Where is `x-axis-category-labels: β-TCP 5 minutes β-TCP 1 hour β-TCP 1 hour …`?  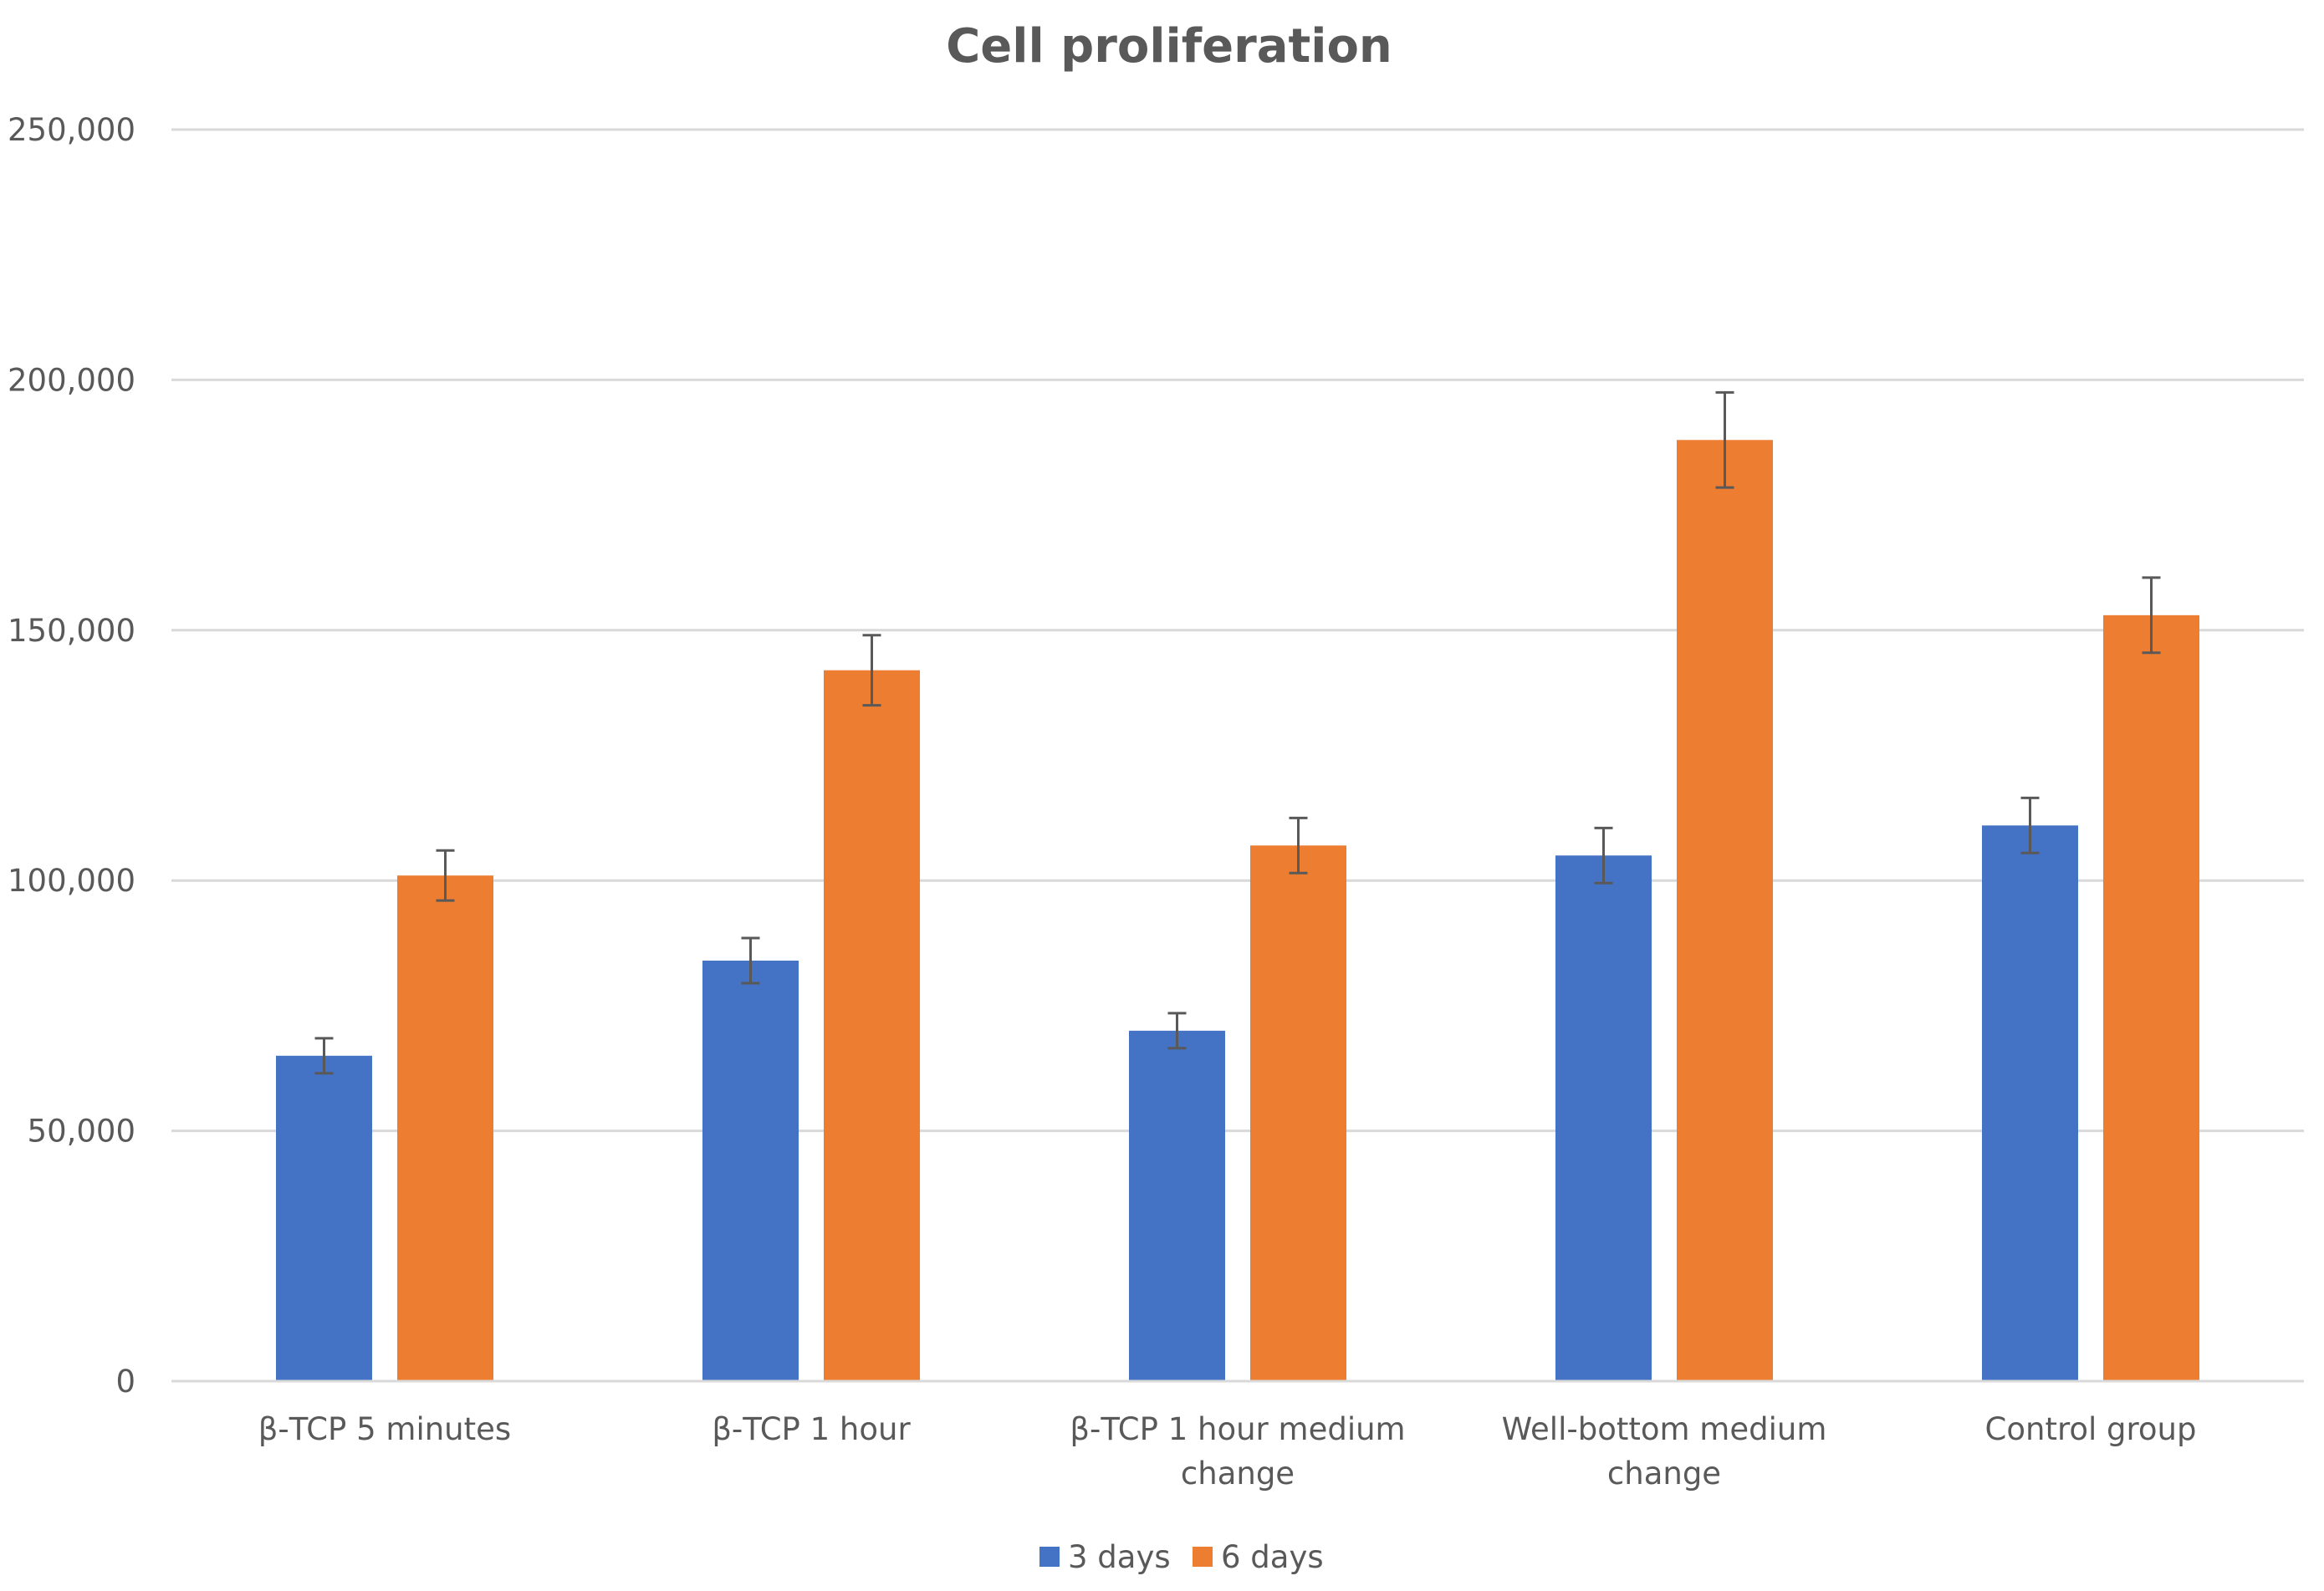
x-axis-category-labels: β-TCP 5 minutes β-TCP 1 hour β-TCP 1 hour … is located at coordinates (1227, 1451).